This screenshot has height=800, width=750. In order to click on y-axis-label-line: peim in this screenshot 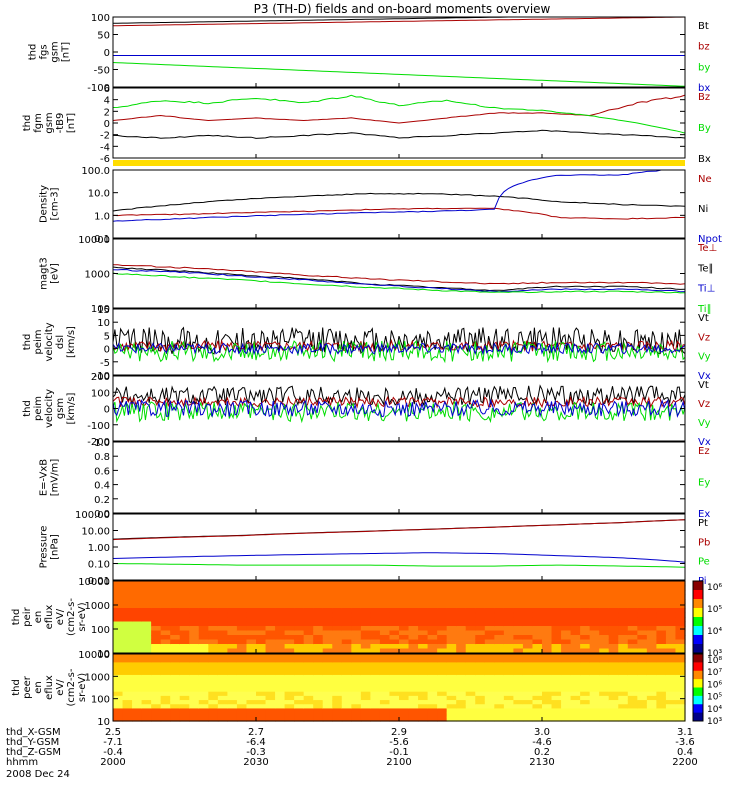, I will do `click(38, 341)`.